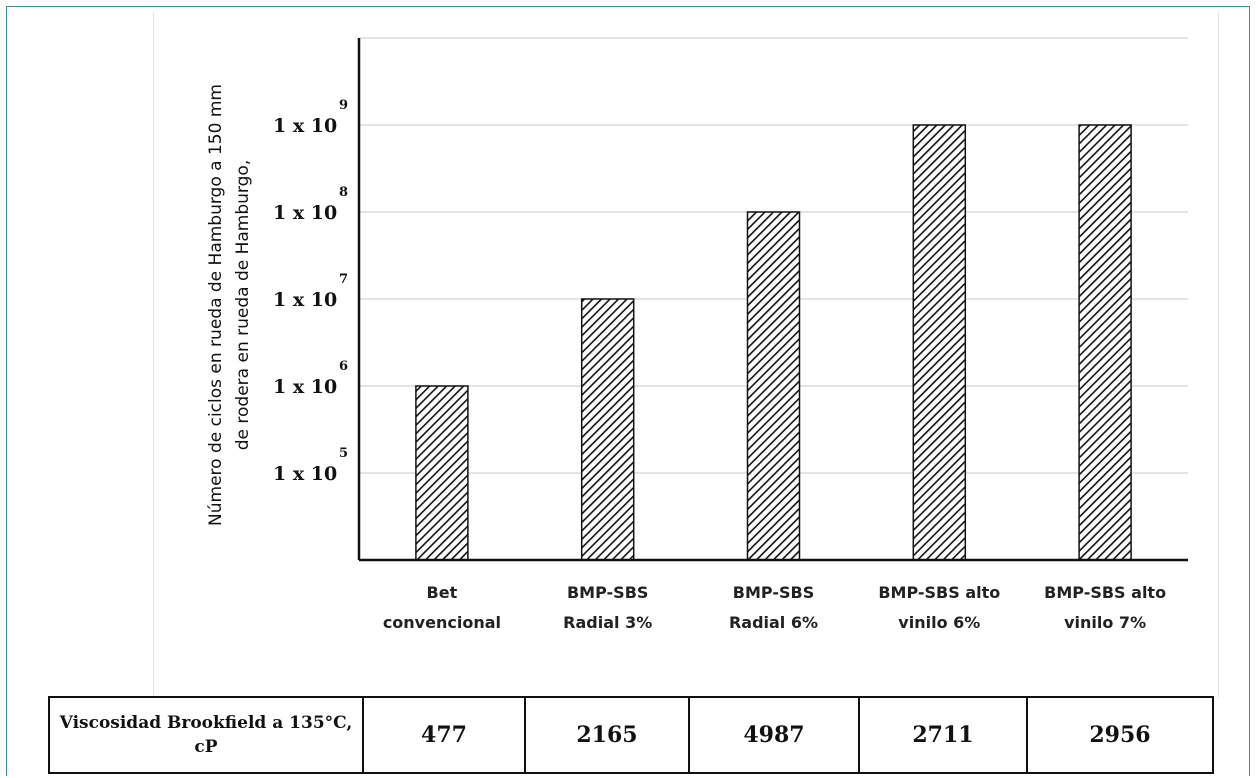 The height and width of the screenshot is (778, 1258). Describe the element at coordinates (774, 735) in the screenshot. I see `viscosity-value: 4987` at that location.